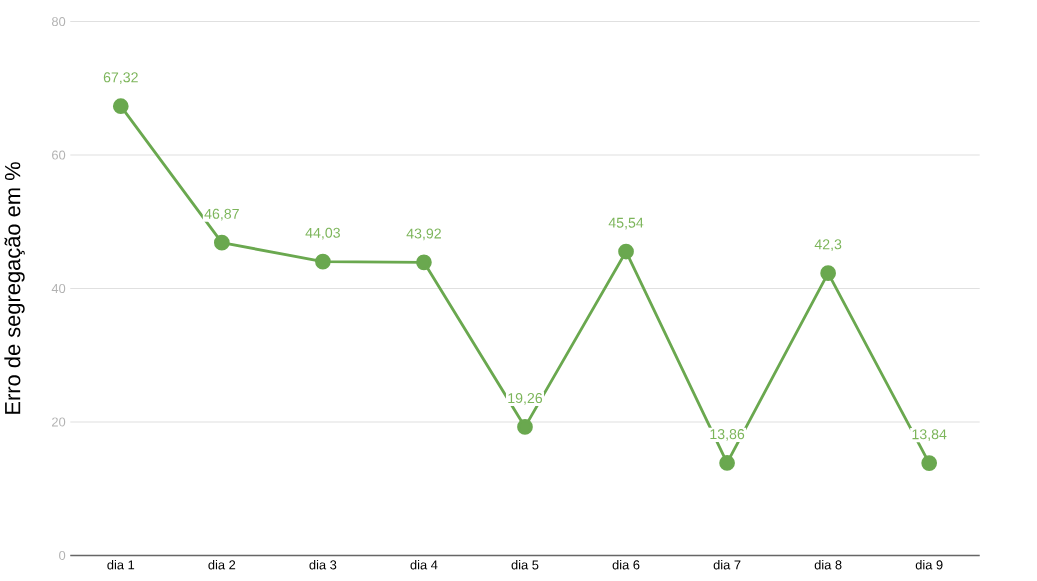 Image resolution: width=1037 pixels, height=581 pixels. Describe the element at coordinates (121, 564) in the screenshot. I see `x-tick-label: dia 1` at that location.